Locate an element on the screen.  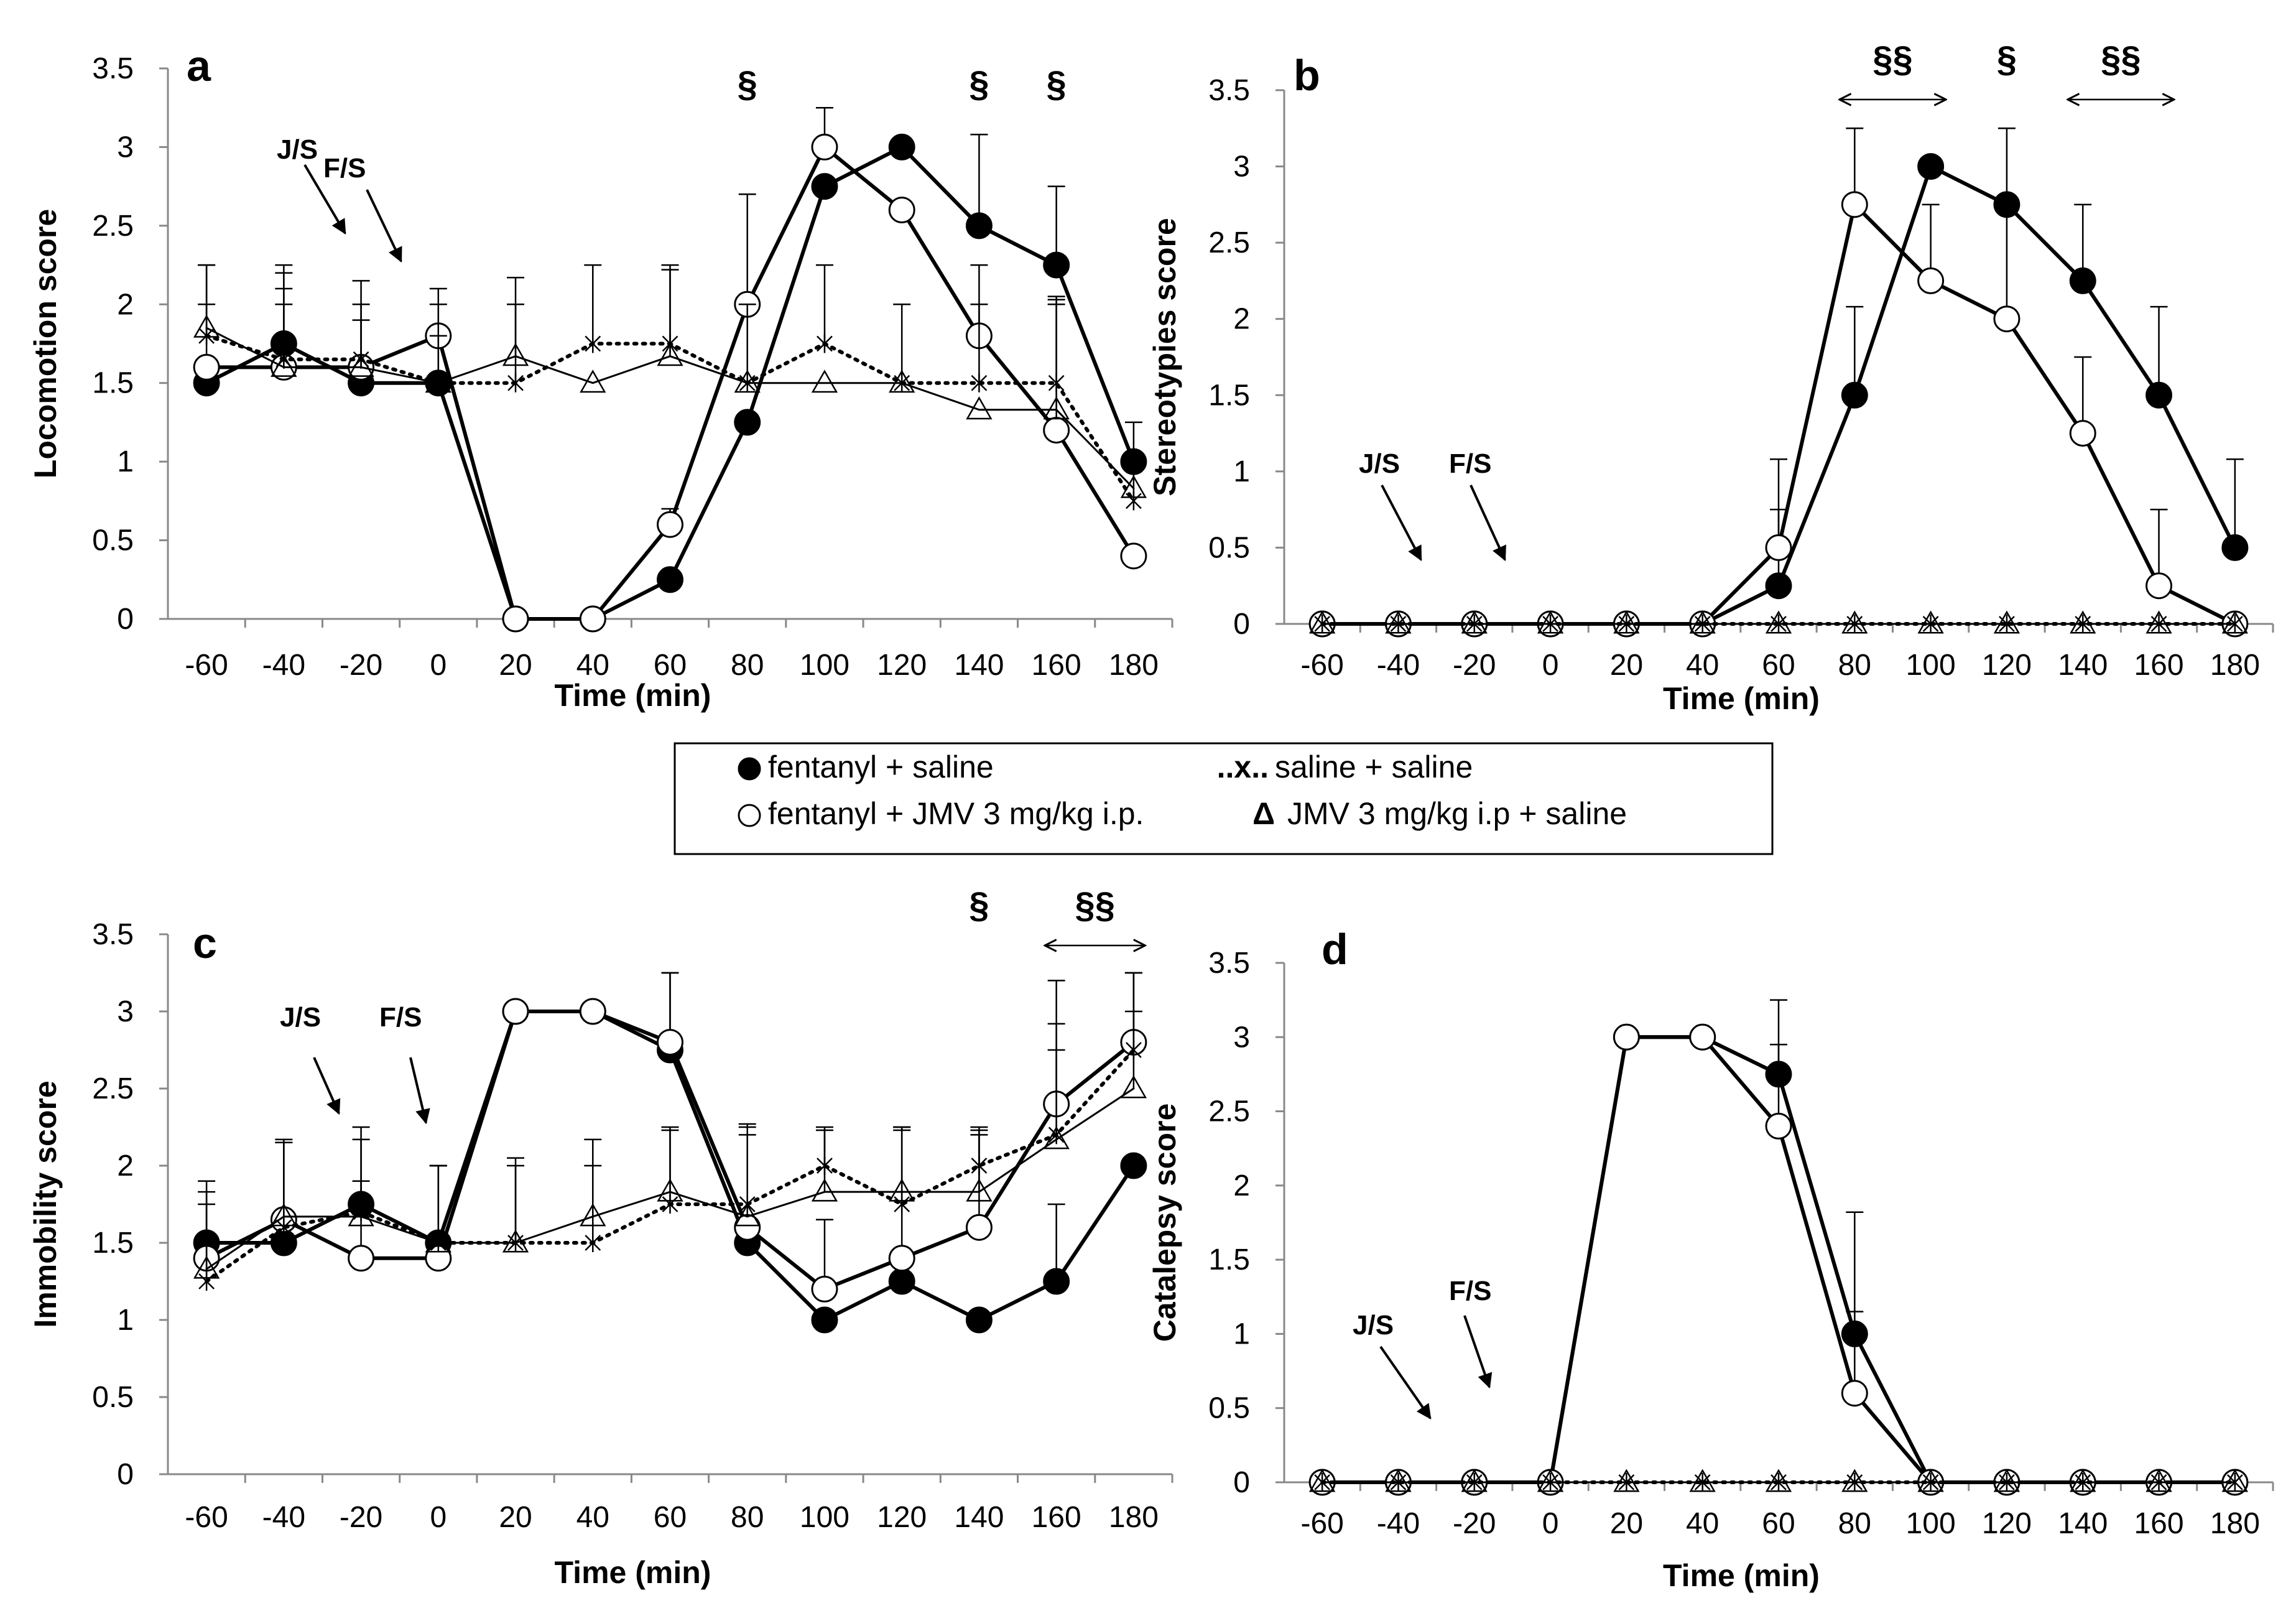
panel-d-y-axis-label: Catalepsy score is located at coordinates (1164, 1222).